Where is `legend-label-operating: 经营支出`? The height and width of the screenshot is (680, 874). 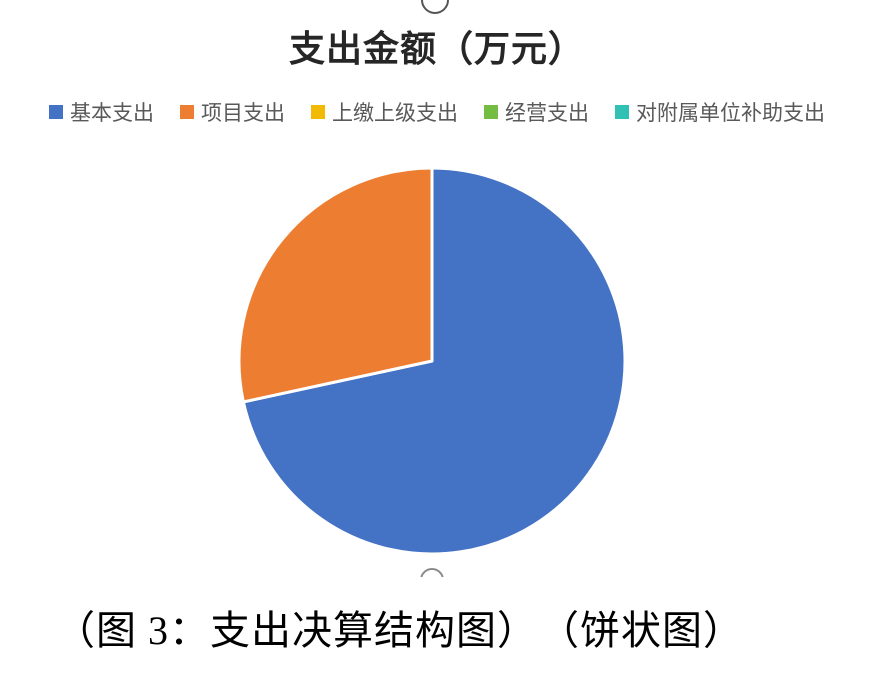 legend-label-operating: 经营支出 is located at coordinates (547, 113).